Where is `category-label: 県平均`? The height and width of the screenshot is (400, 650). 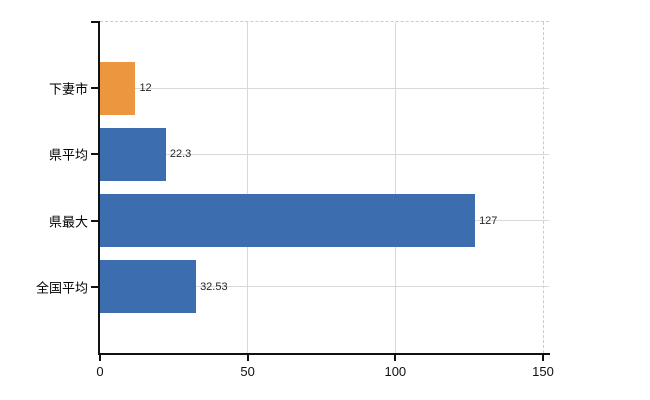 category-label: 県平均 is located at coordinates (68, 155).